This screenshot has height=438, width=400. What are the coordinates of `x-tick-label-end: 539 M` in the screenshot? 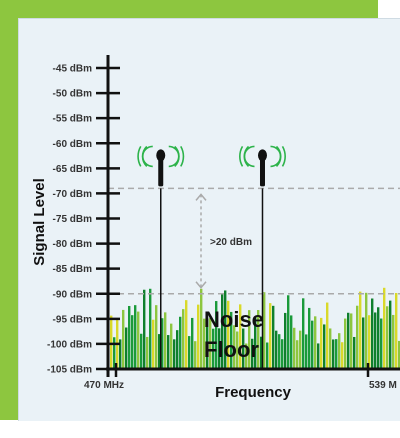 It's located at (383, 385).